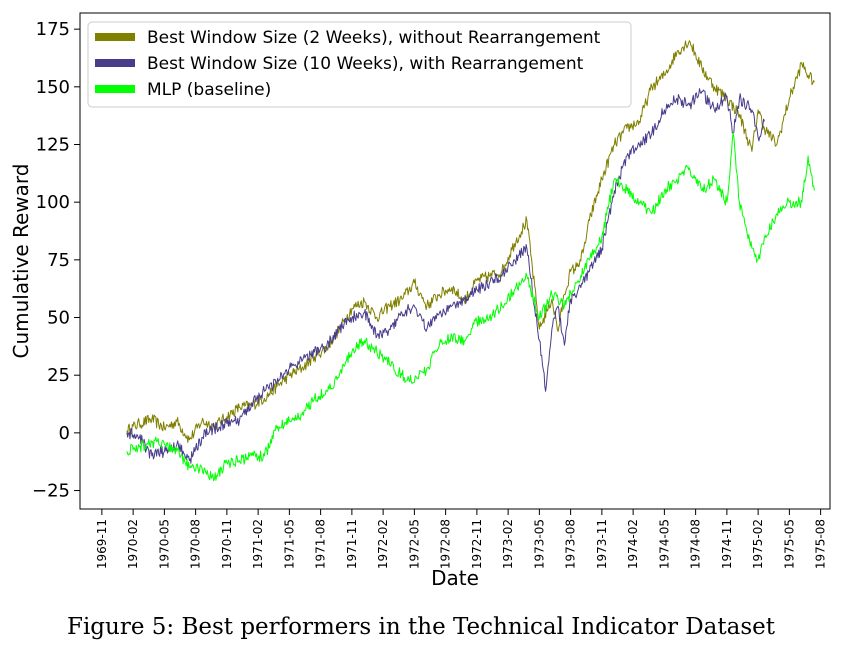  Describe the element at coordinates (446, 544) in the screenshot. I see `x-tick-label: 1972-08` at that location.